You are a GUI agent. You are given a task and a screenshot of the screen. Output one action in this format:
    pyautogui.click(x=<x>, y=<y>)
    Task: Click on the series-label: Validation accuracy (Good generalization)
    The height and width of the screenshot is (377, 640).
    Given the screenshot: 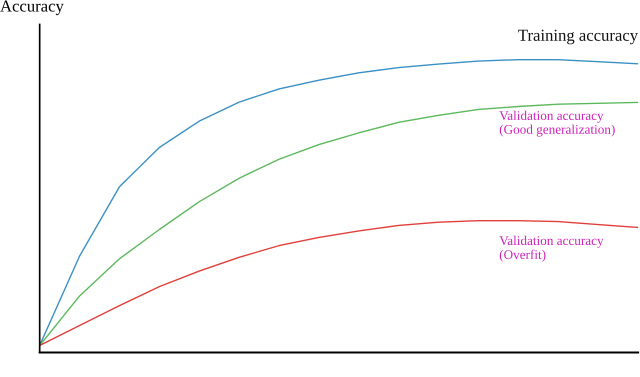 What is the action you would take?
    pyautogui.click(x=557, y=123)
    